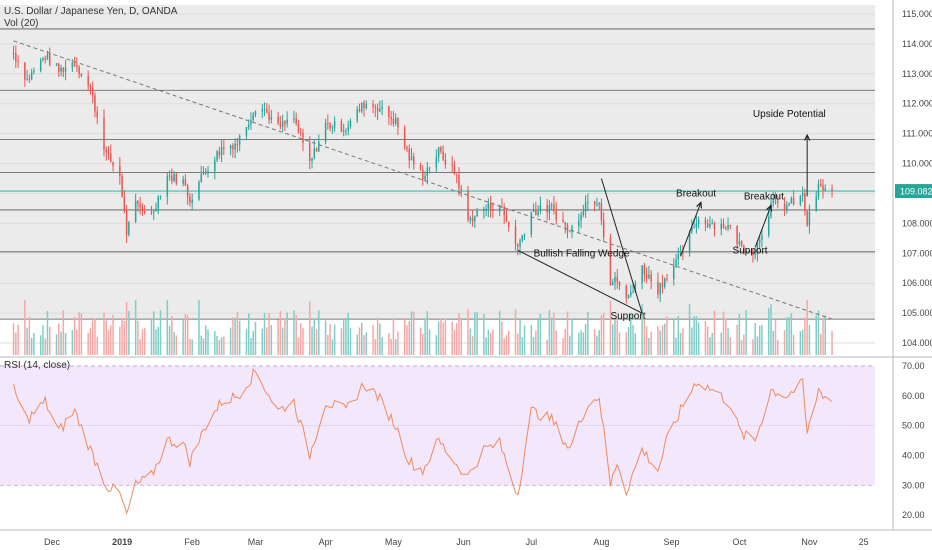  I want to click on rsi-label: RSI (14, close), so click(37, 365).